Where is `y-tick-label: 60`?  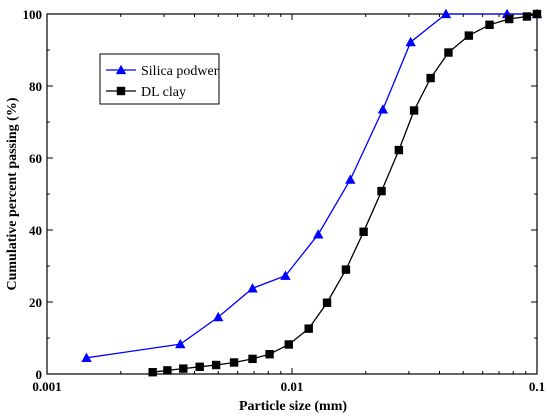 y-tick-label: 60 is located at coordinates (35, 158).